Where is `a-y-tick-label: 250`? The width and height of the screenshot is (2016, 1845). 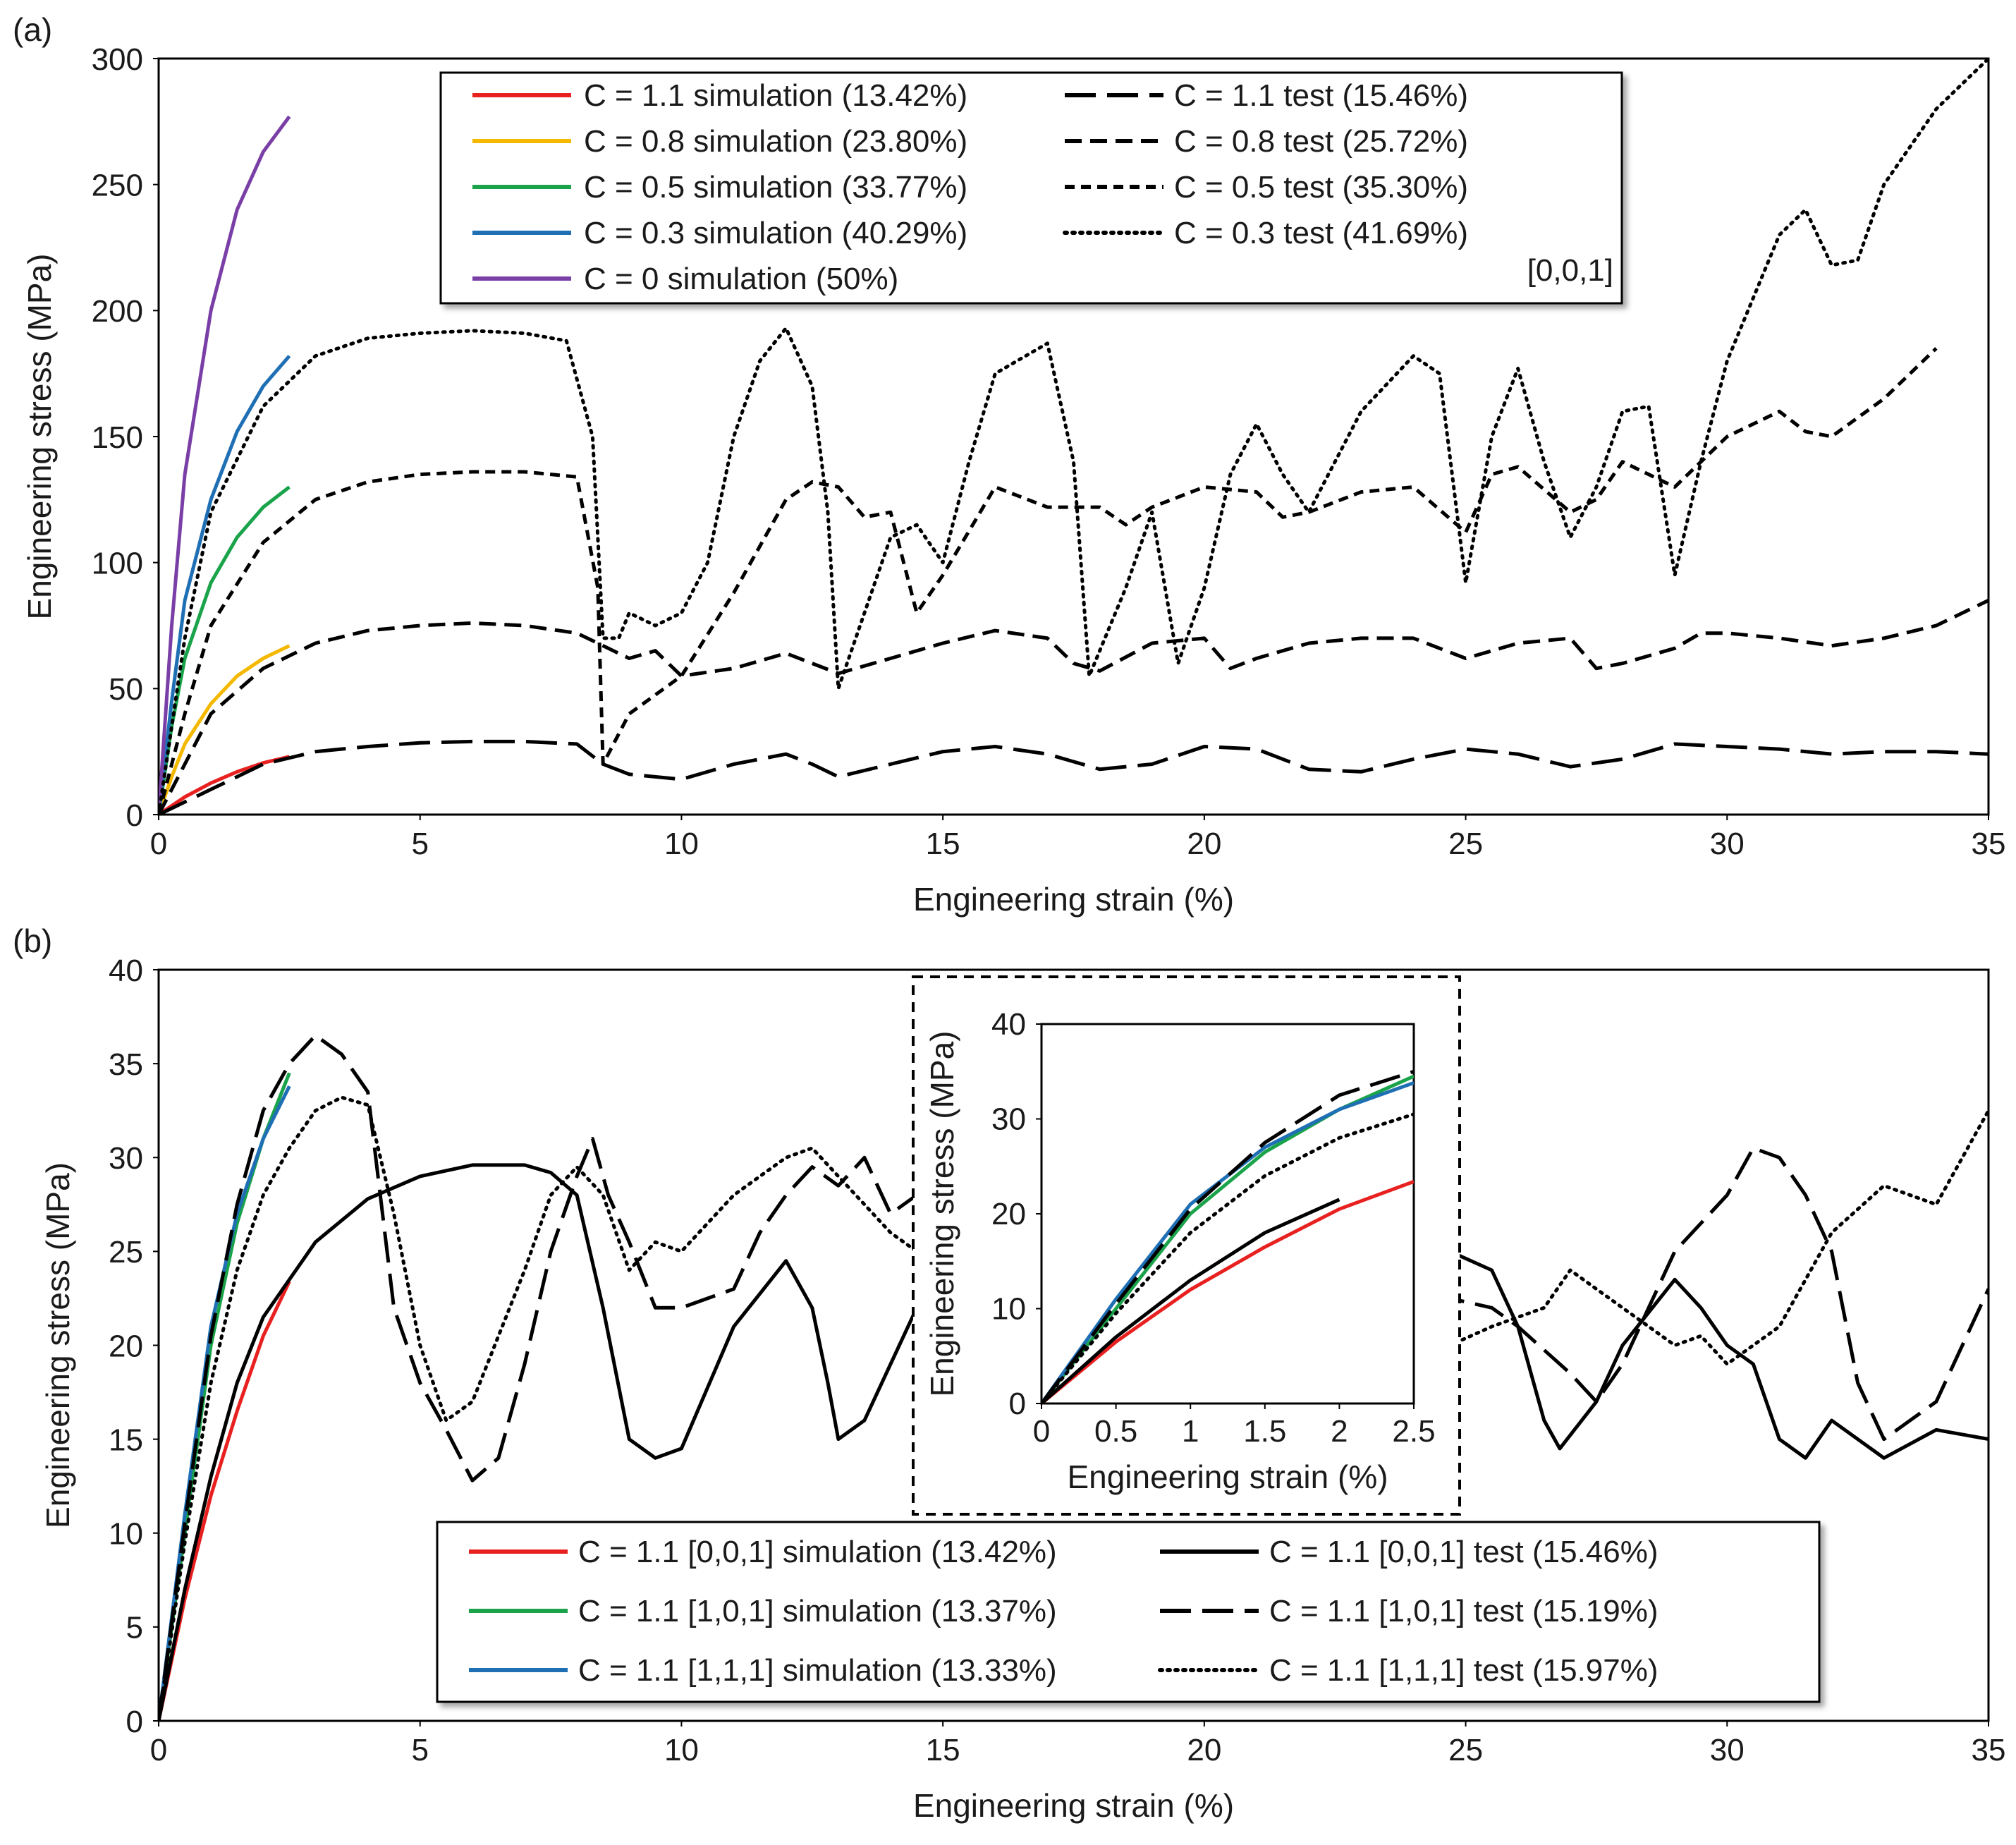 a-y-tick-label: 250 is located at coordinates (117, 186).